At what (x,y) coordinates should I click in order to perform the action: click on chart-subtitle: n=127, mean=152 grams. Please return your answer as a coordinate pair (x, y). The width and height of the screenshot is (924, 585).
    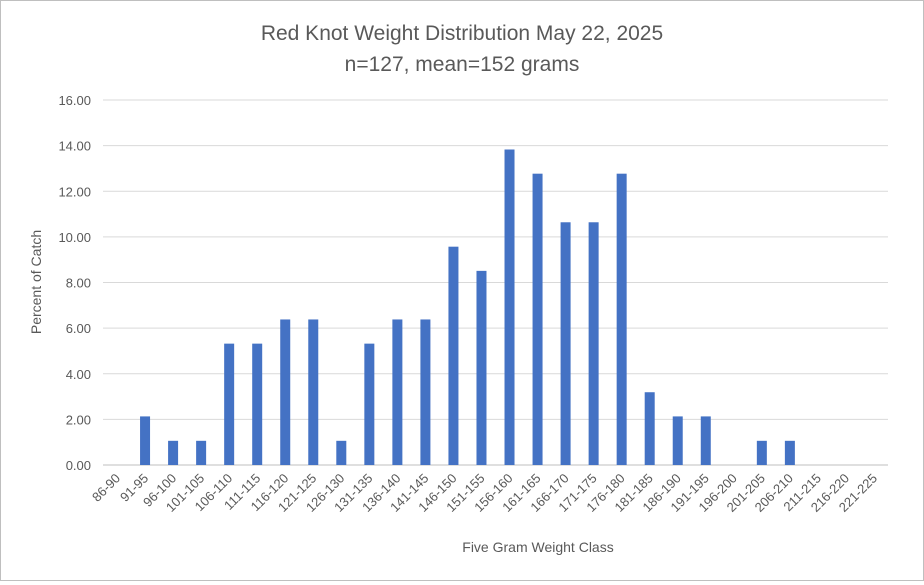
    Looking at the image, I should click on (462, 64).